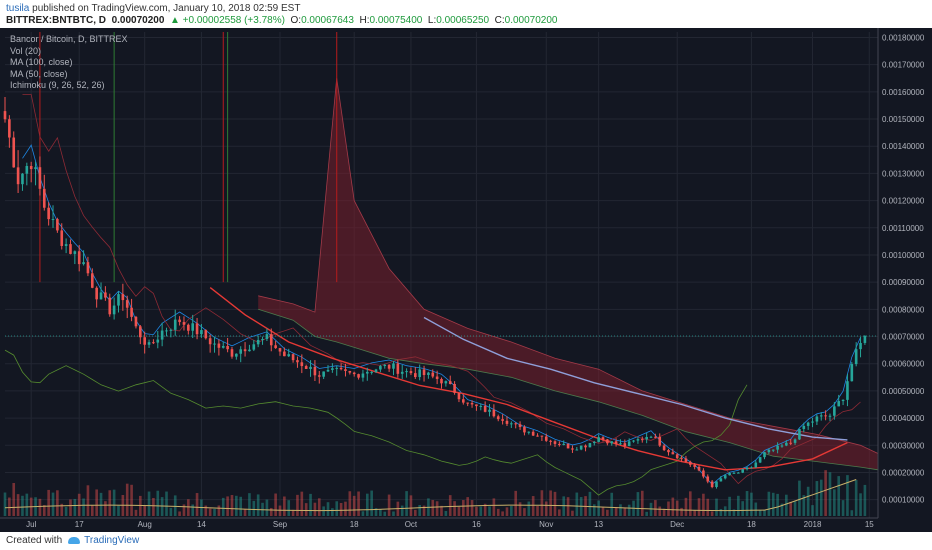 The width and height of the screenshot is (932, 550). What do you see at coordinates (57, 85) in the screenshot?
I see `legend-ichimoku: Ichimoku (9, 26, 52, 26)` at bounding box center [57, 85].